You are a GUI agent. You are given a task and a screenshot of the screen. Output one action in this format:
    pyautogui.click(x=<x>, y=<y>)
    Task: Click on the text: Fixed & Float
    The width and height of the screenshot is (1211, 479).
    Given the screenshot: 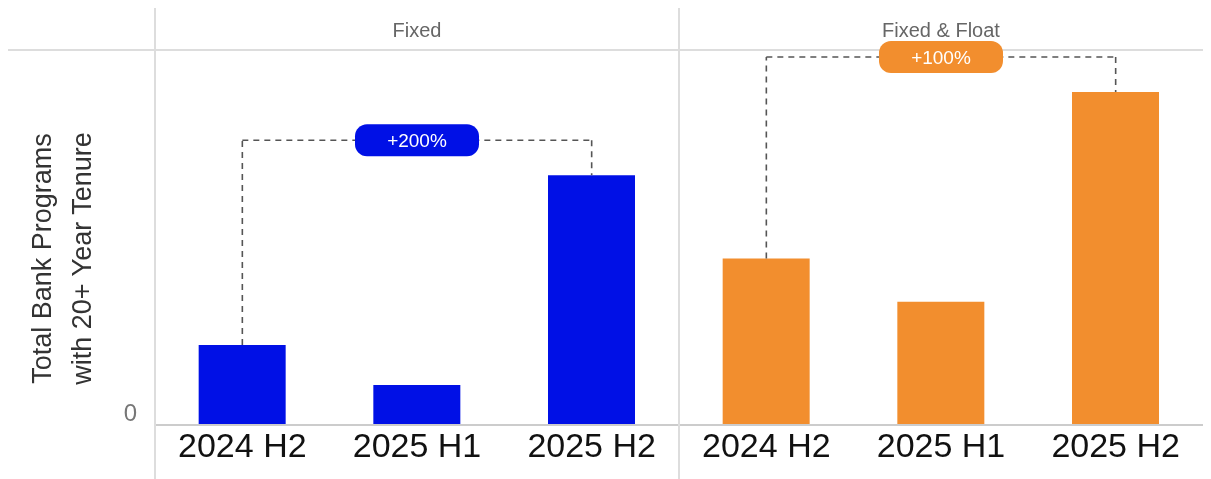 What is the action you would take?
    pyautogui.click(x=941, y=30)
    